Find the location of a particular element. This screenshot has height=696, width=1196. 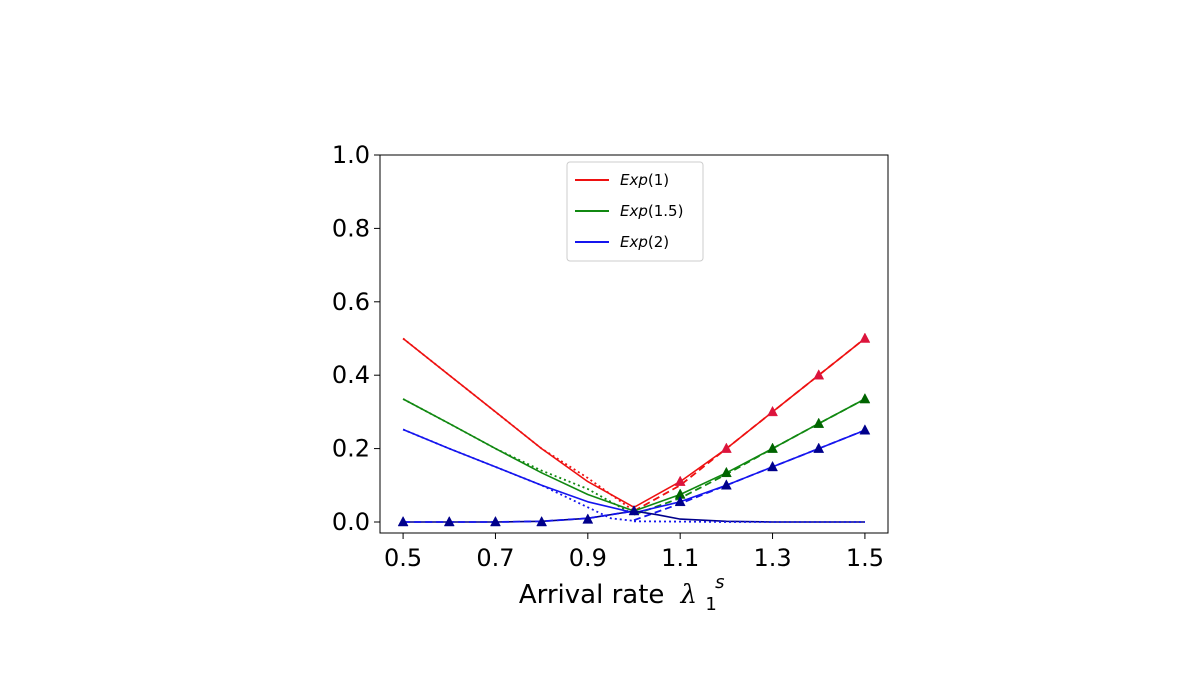

line-exp-1-dotted is located at coordinates (518, 424).